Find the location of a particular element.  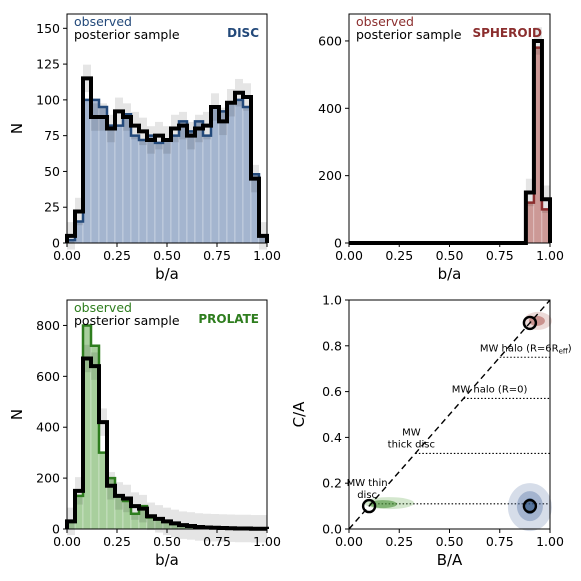

y-tick-label: 25 is located at coordinates (52, 207).